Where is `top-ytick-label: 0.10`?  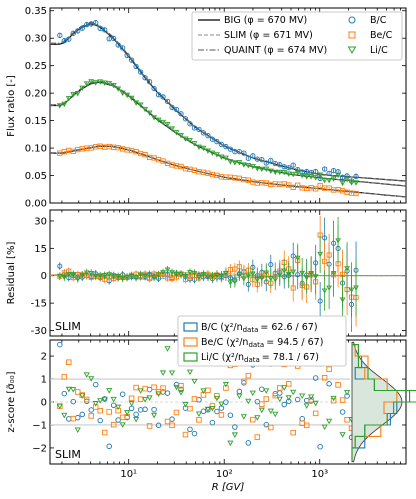
top-ytick-label: 0.10 is located at coordinates (36, 149).